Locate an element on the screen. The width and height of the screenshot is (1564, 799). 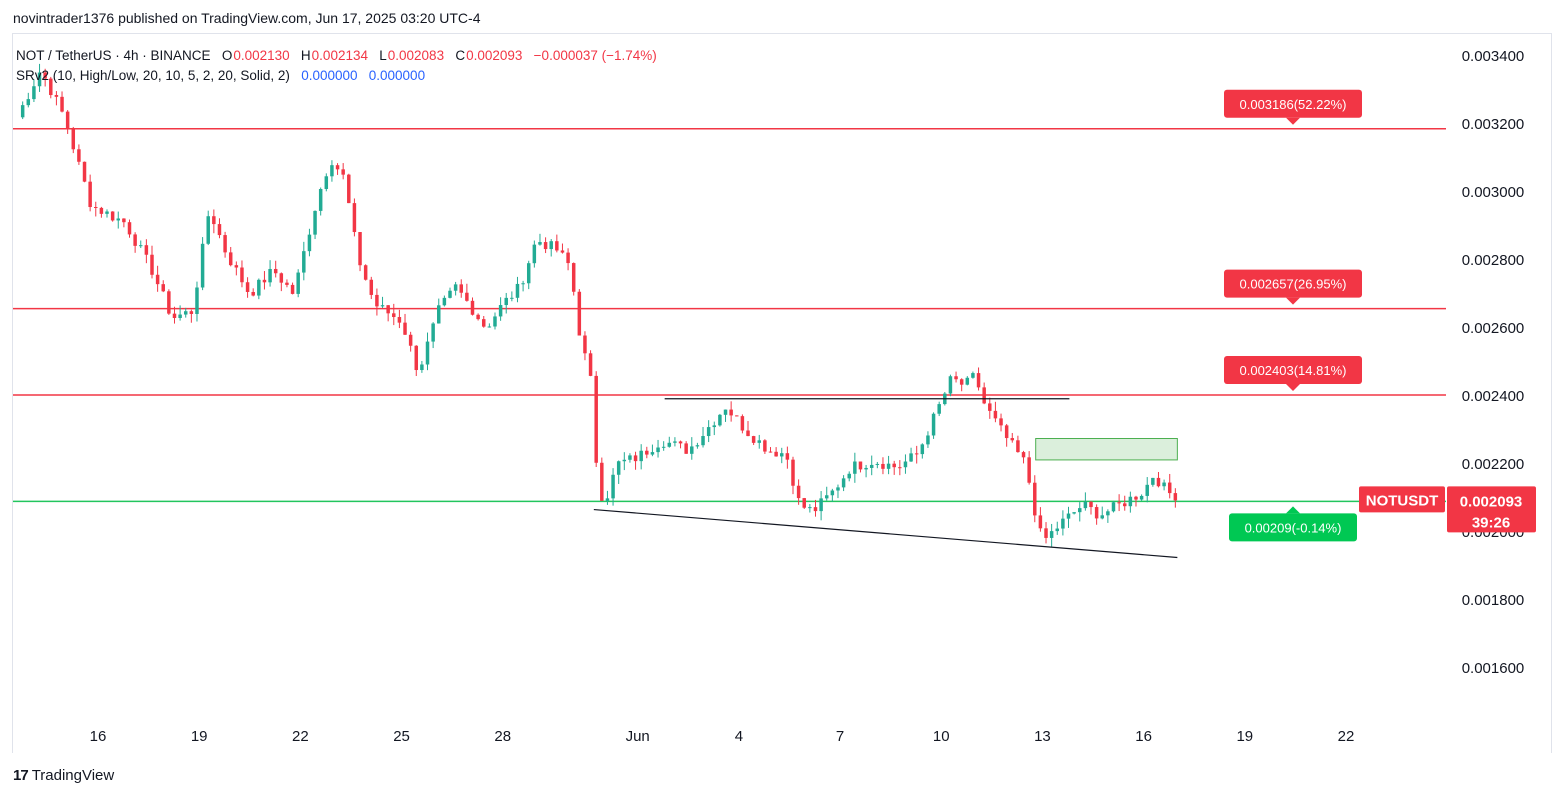
x-tick-label: 13 is located at coordinates (1042, 736).